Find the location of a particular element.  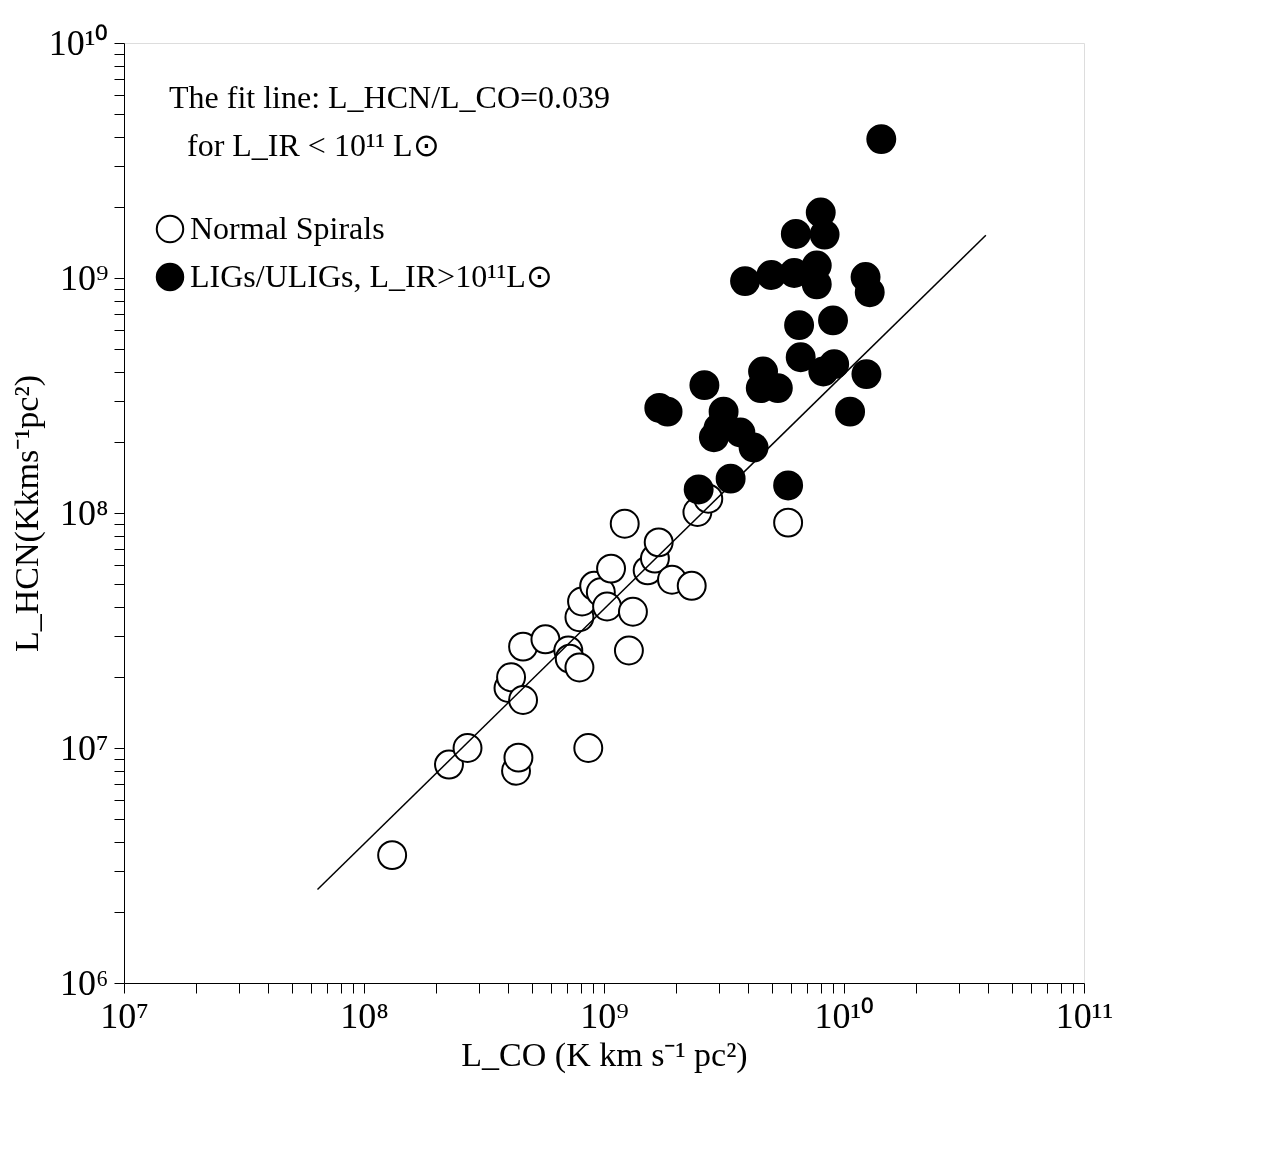

x-tick-label: 10⁸ is located at coordinates (364, 1015).